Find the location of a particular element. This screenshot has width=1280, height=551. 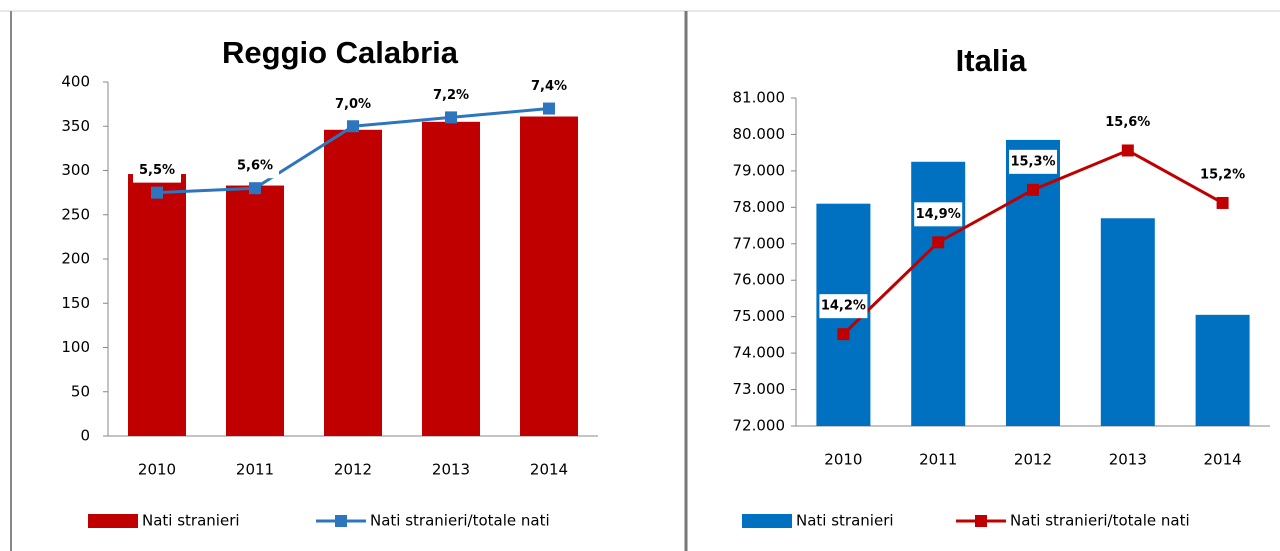

data-label: 15,6% is located at coordinates (1127, 122).